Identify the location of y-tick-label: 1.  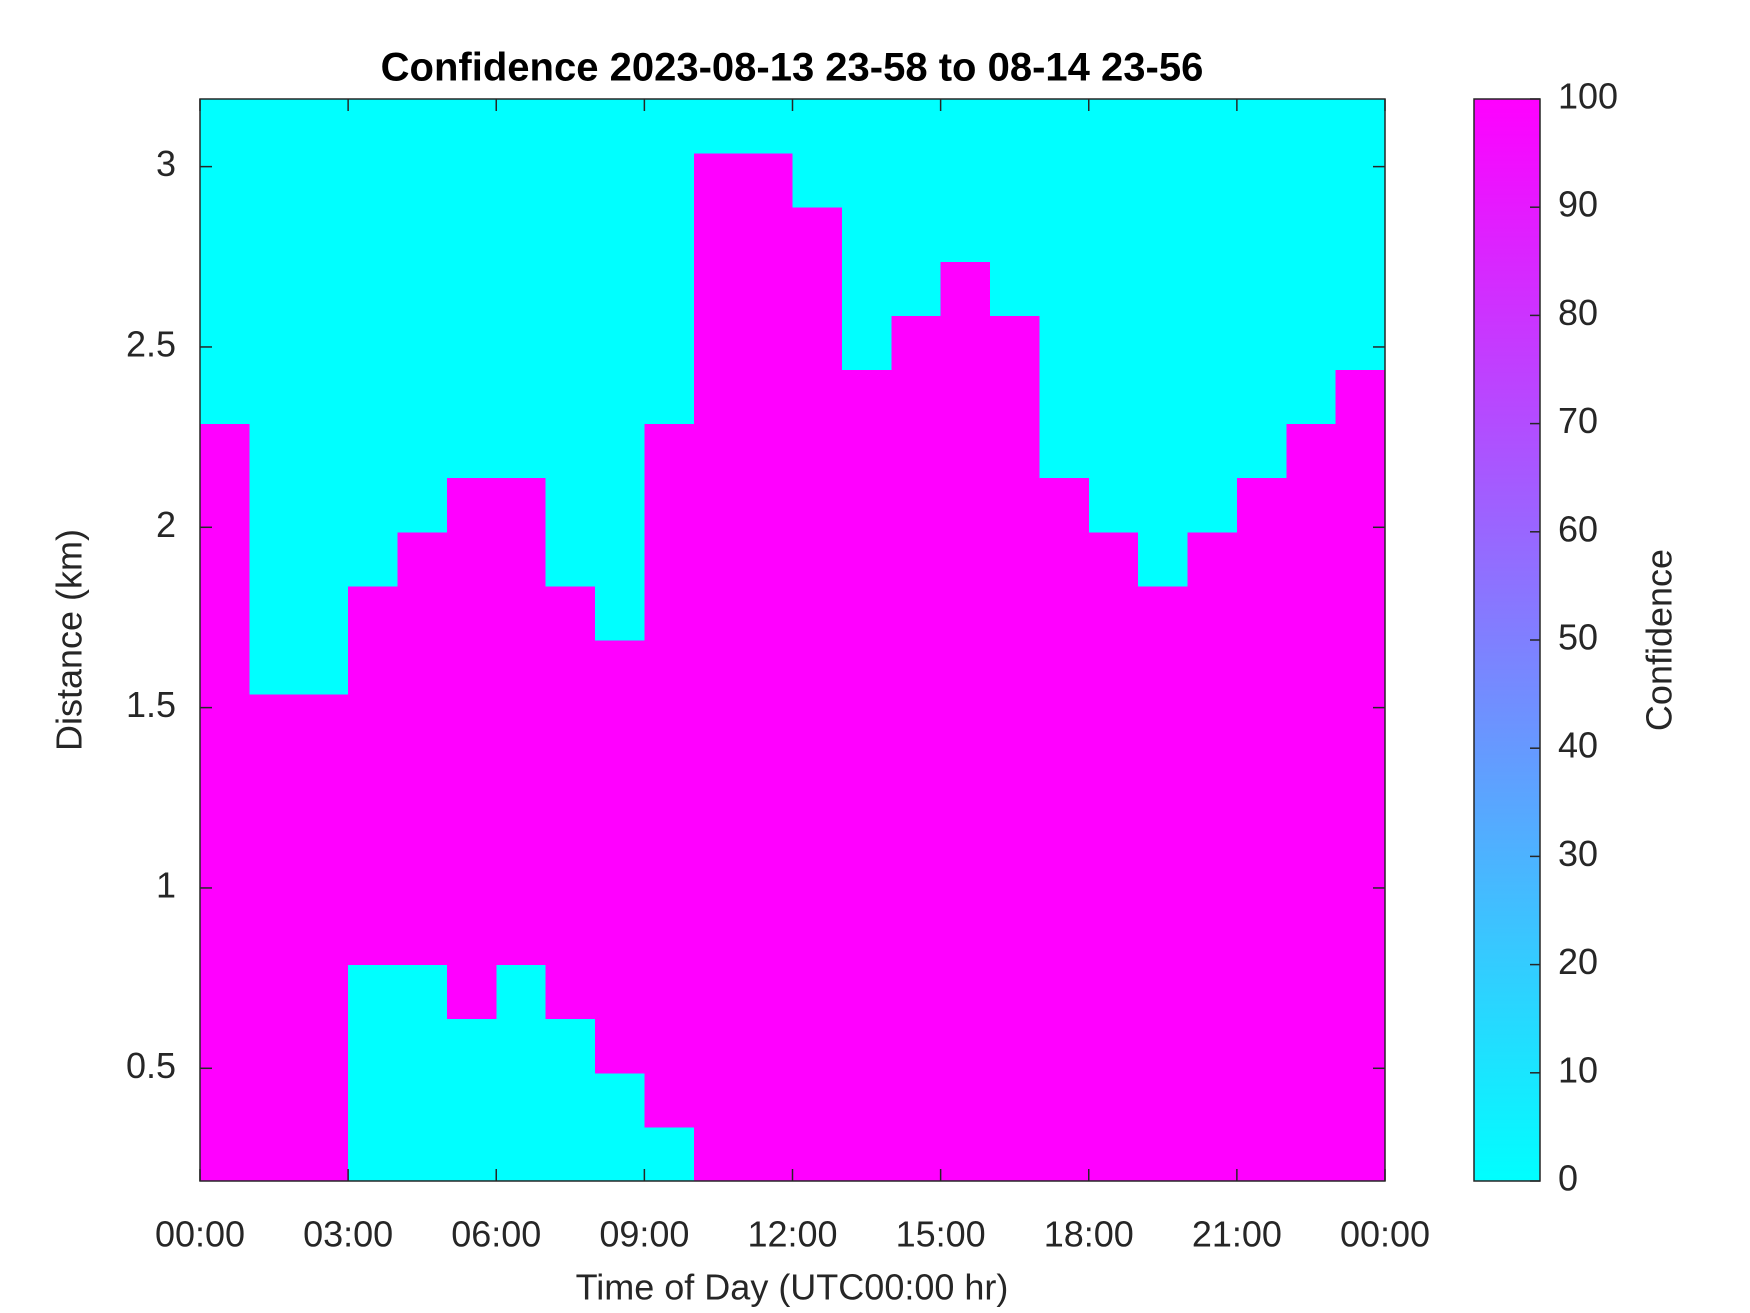
(166, 884).